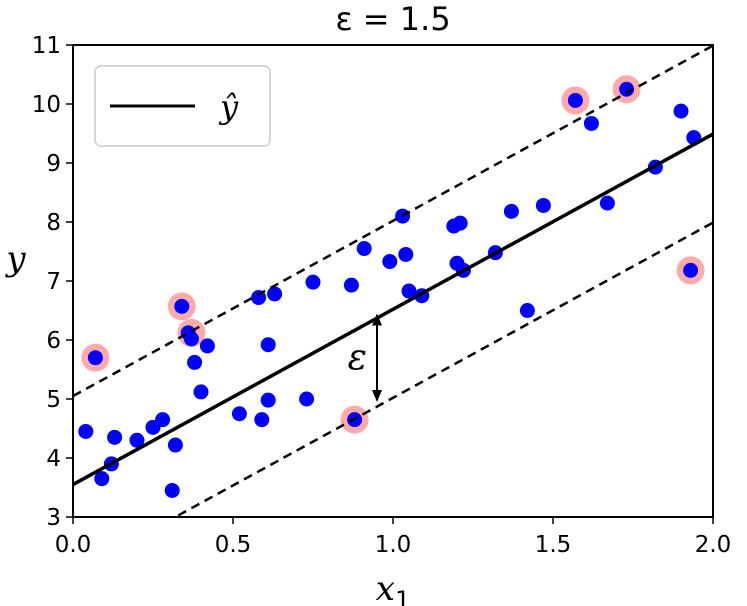 This screenshot has width=747, height=606. What do you see at coordinates (228, 107) in the screenshot?
I see `legend-label: ŷ` at bounding box center [228, 107].